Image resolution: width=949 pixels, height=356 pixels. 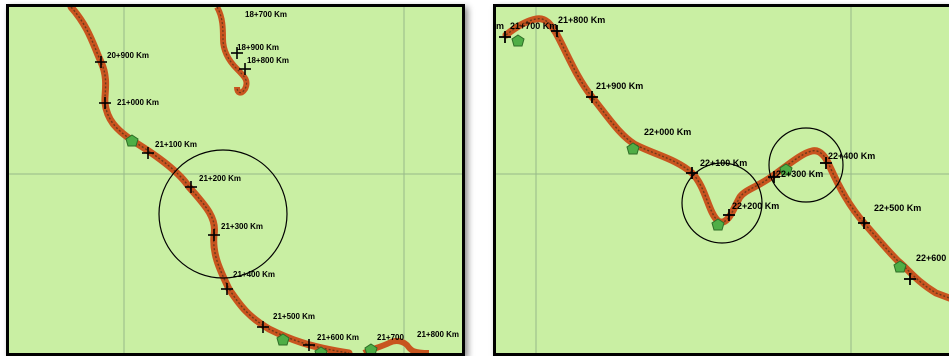 I want to click on km-label: 21+600 Km, so click(x=338, y=337).